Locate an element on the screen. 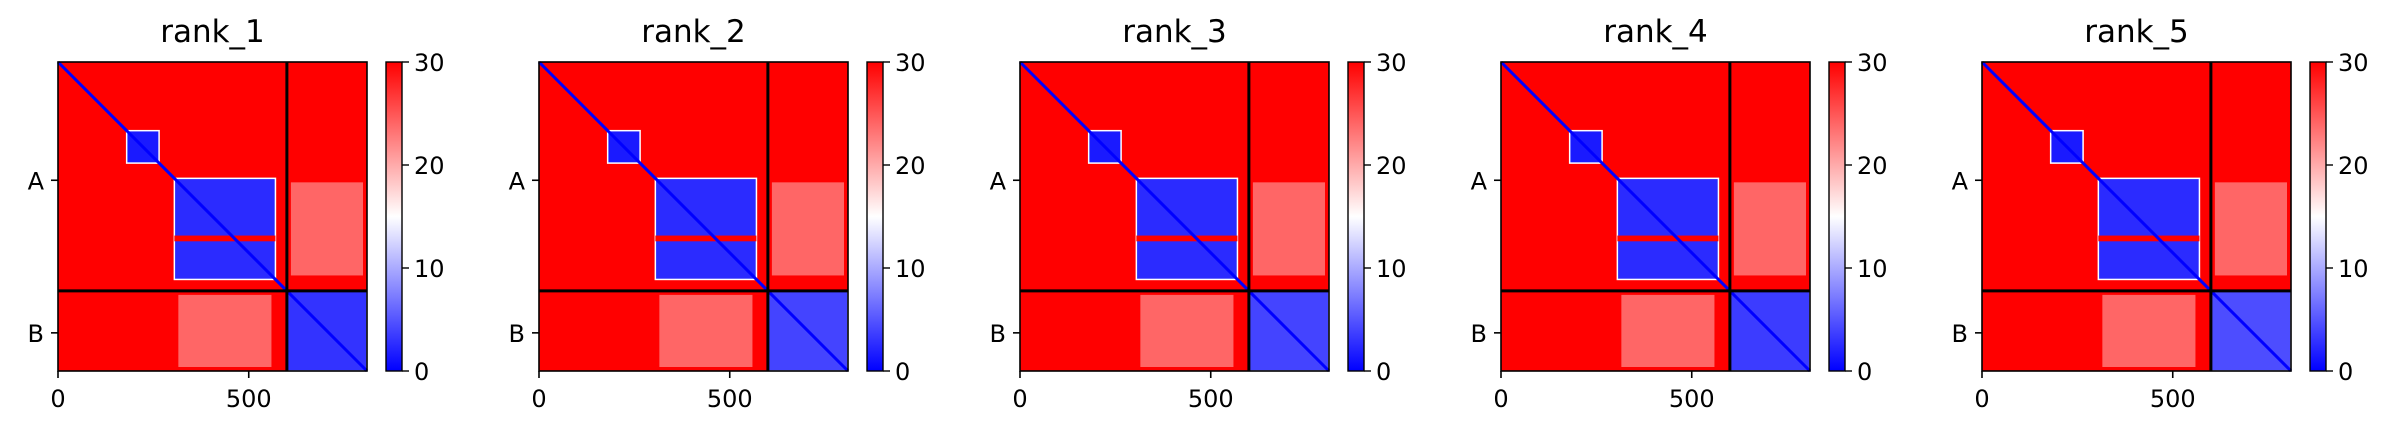  chart-title: rank_4 is located at coordinates (1655, 32).